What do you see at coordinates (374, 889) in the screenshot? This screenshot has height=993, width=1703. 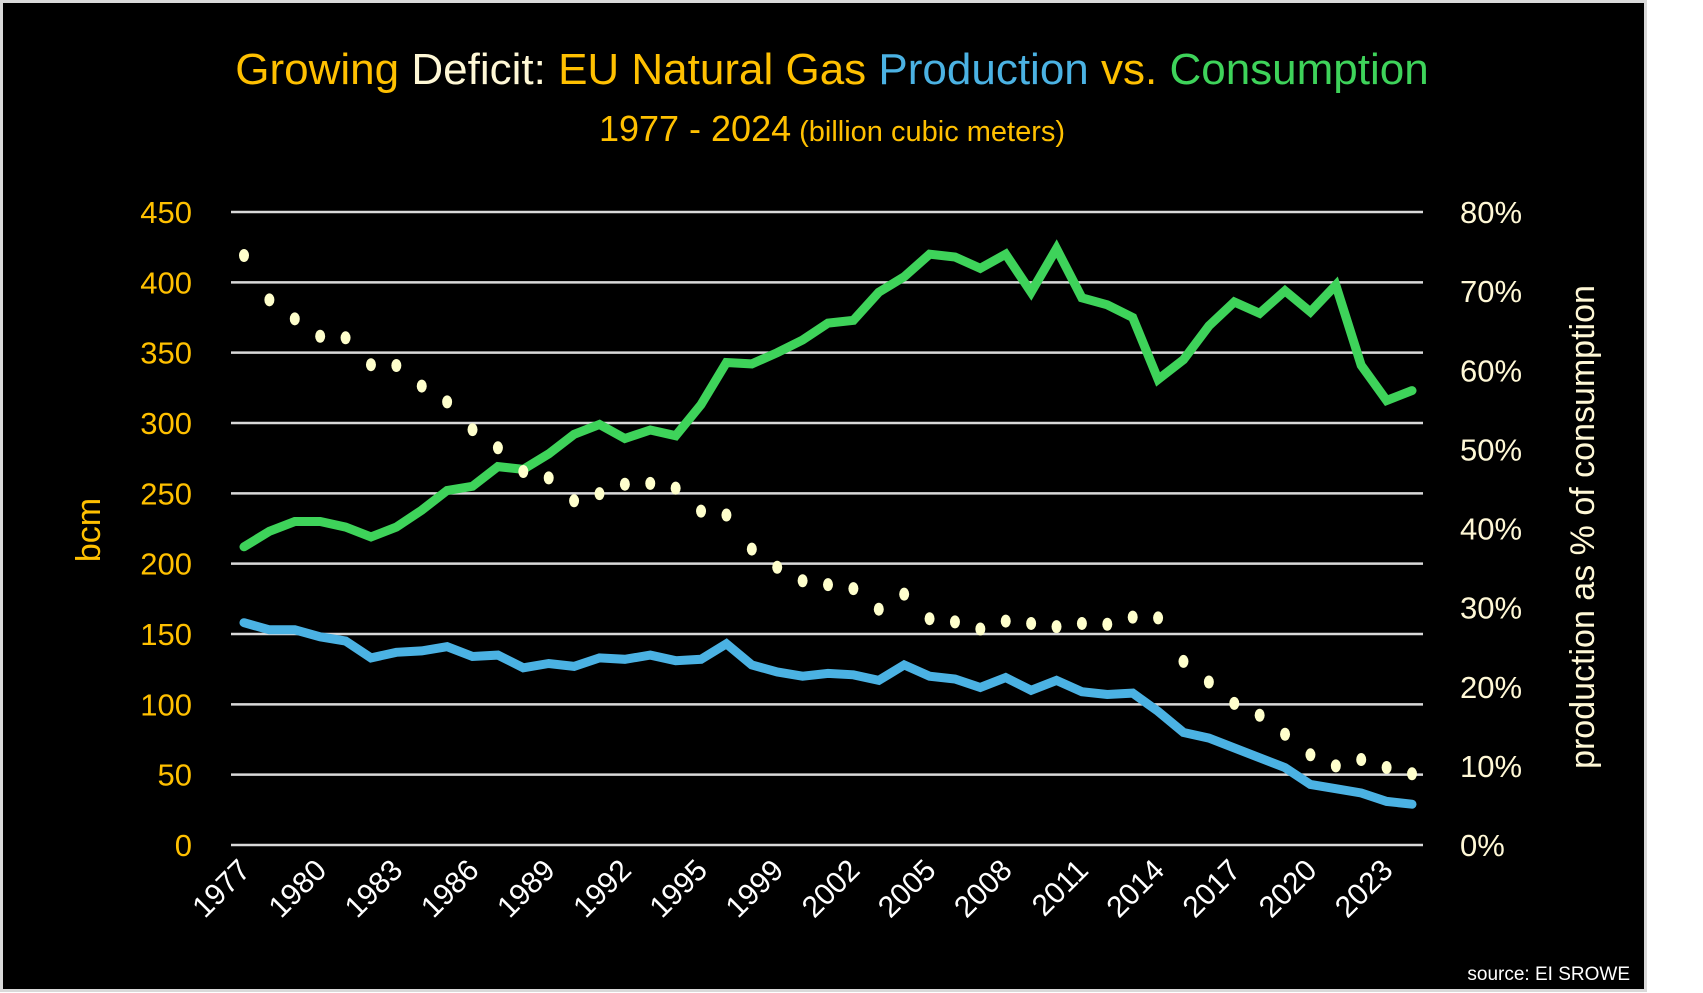 I see `x-tick-label: 1983` at bounding box center [374, 889].